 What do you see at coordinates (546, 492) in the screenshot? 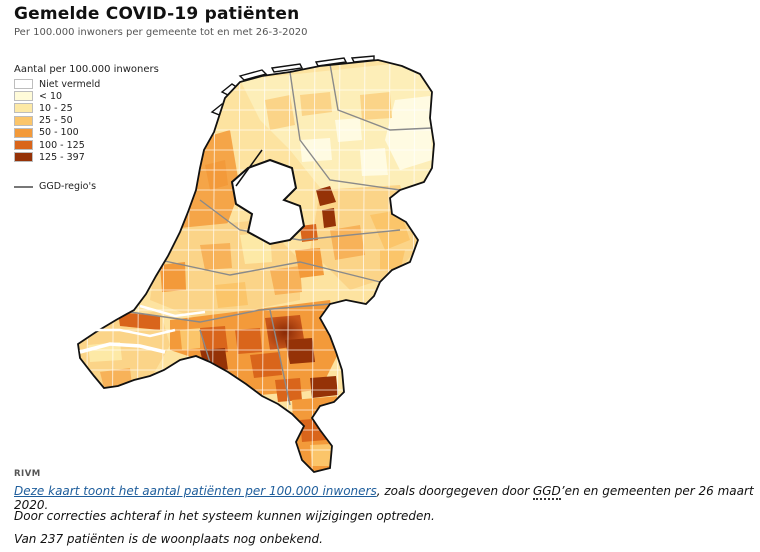
I see `ggd-abbreviation: GGD` at bounding box center [546, 492].